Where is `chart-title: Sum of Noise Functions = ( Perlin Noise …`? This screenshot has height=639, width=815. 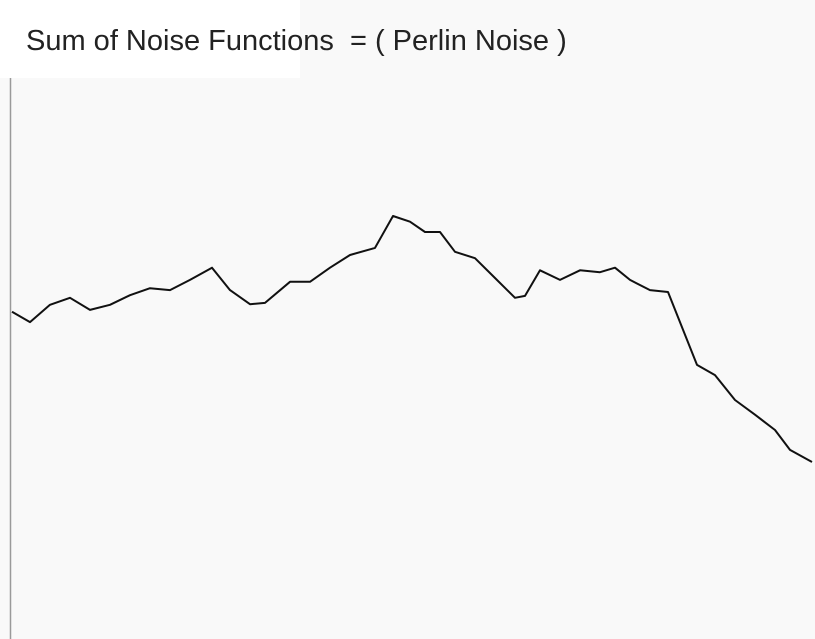 chart-title: Sum of Noise Functions = ( Perlin Noise … is located at coordinates (296, 41).